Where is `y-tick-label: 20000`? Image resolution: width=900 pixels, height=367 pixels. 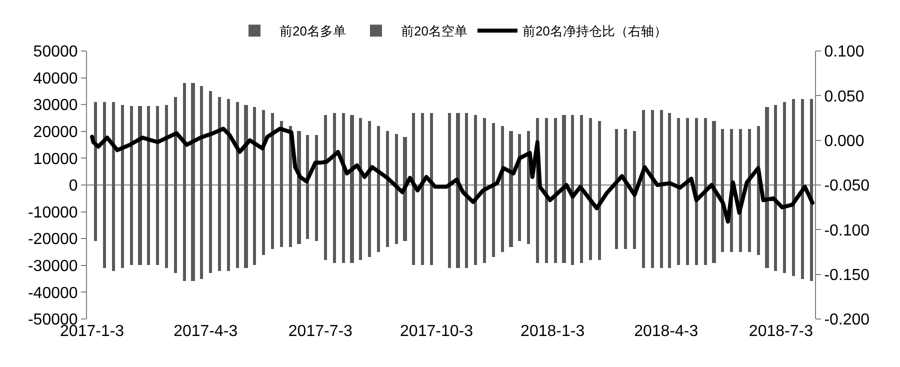 y-tick-label: 20000 is located at coordinates (55, 132).